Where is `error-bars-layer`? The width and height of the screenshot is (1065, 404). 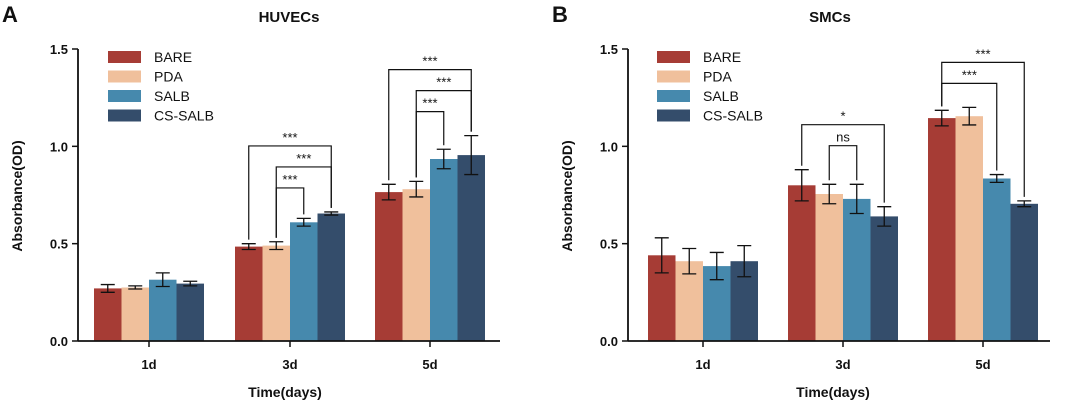
error-bars-layer is located at coordinates (289, 213).